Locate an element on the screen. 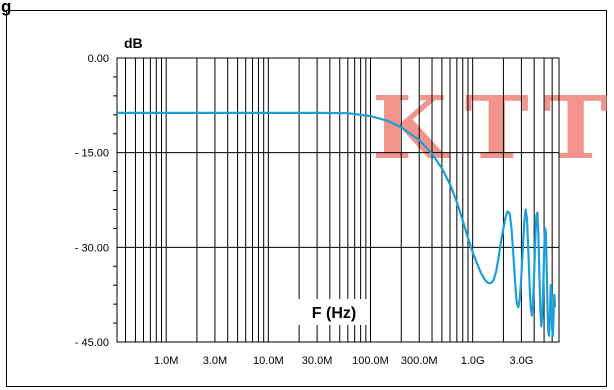 The width and height of the screenshot is (614, 390). x-tick-labels: 1.0M 3.0M 10.0M 30.0M 100.0M 300.0M 1.0G 3.0G is located at coordinates (343, 361).